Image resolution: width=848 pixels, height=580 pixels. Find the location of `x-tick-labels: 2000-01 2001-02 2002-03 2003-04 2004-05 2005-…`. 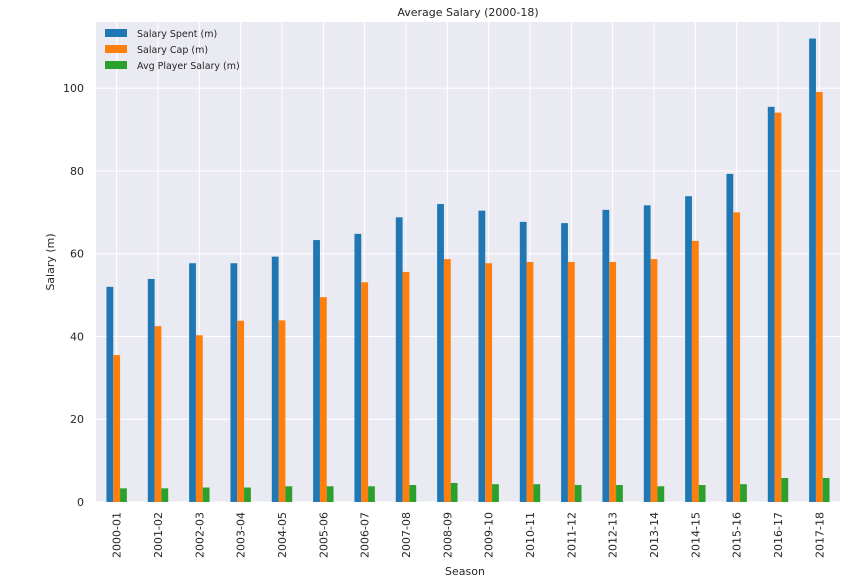

x-tick-labels: 2000-01 2001-02 2002-03 2003-04 2004-05 2005-… is located at coordinates (469, 535).